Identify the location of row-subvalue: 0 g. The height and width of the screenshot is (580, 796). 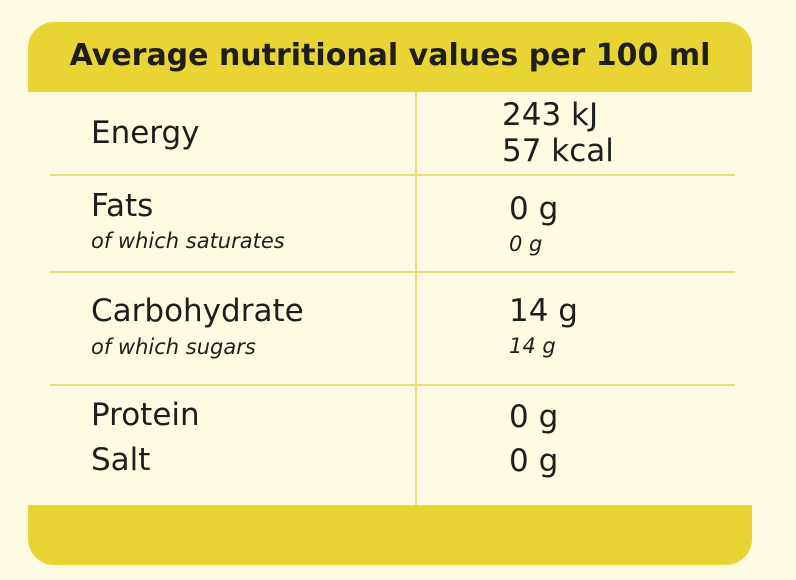
(526, 244).